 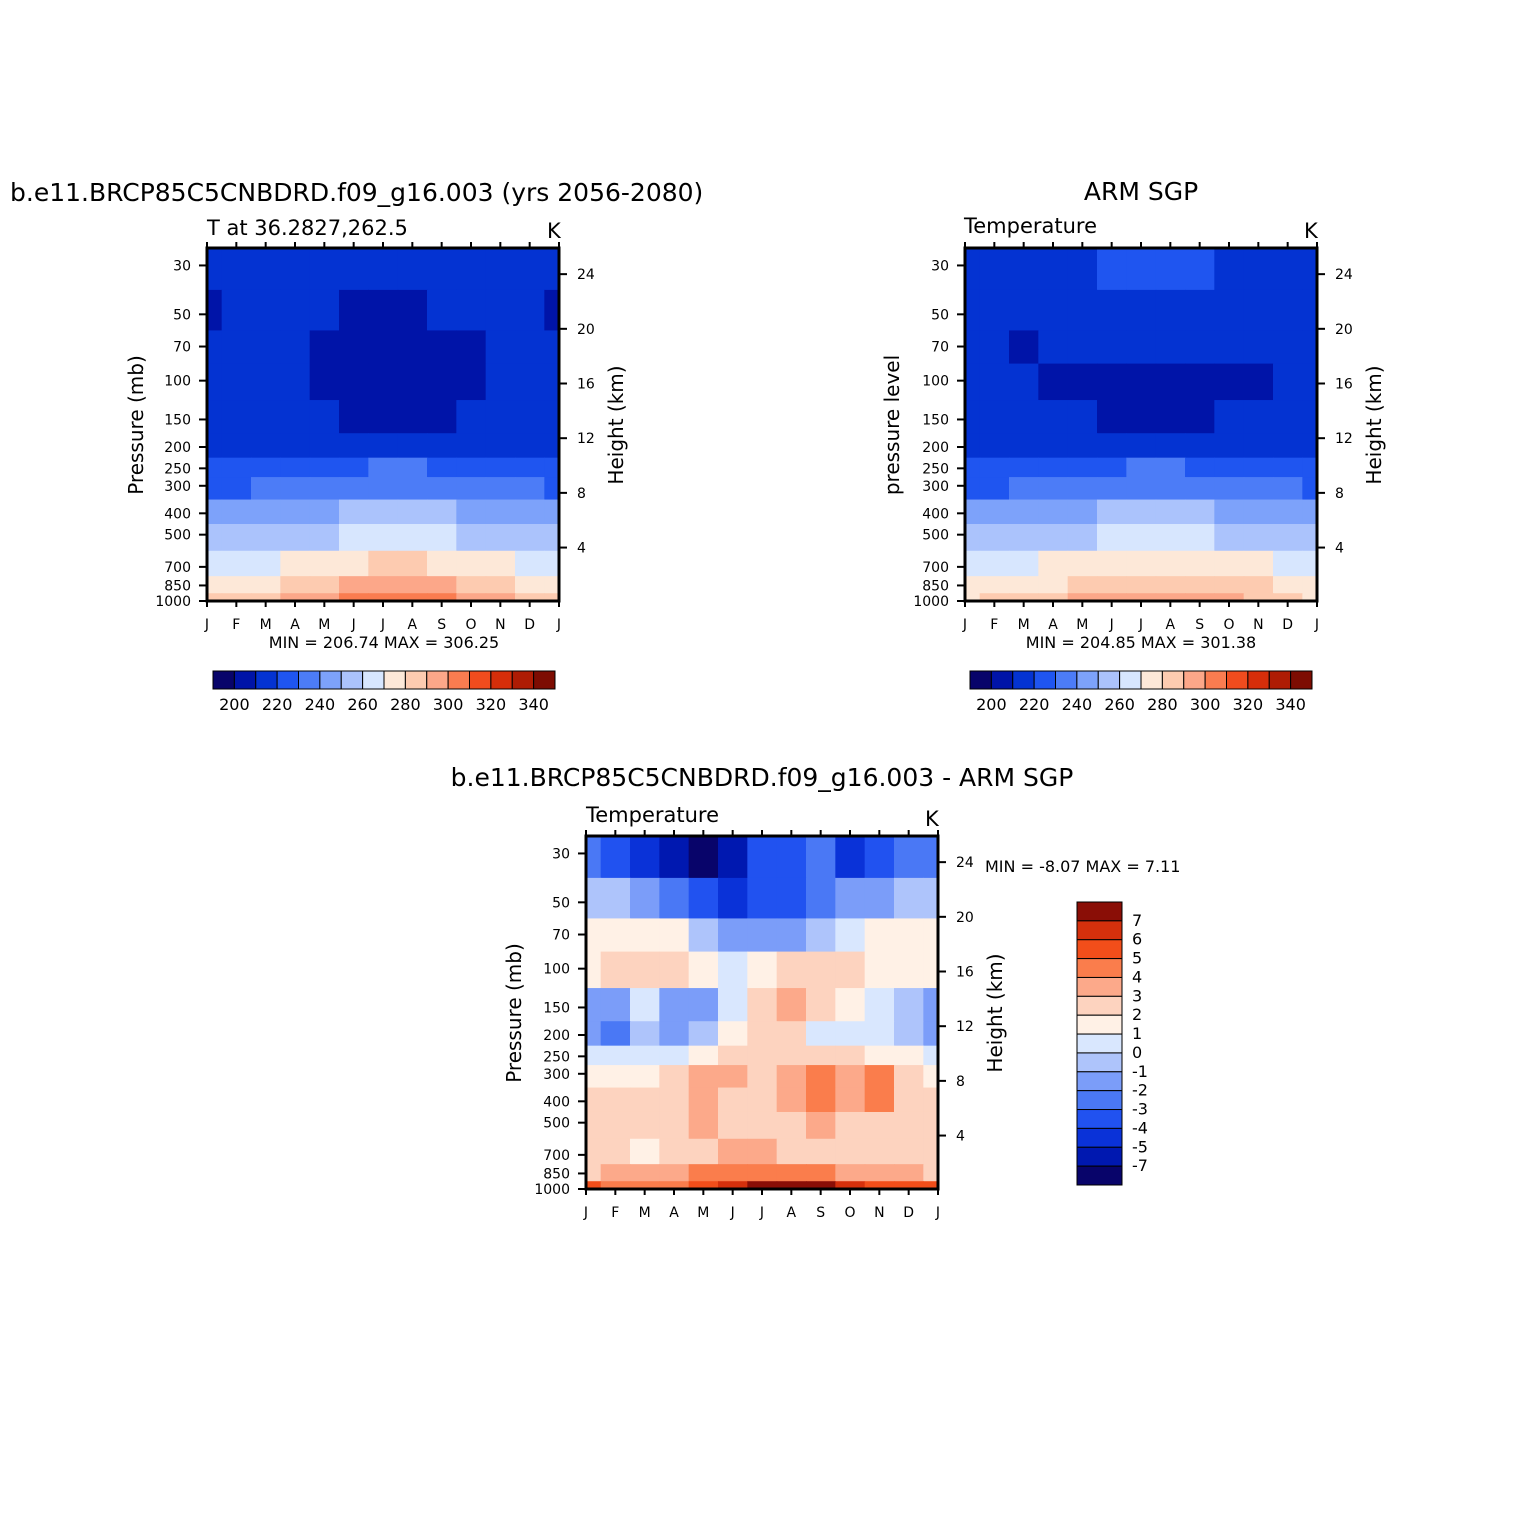 I want to click on colorbar-label: -4, so click(x=1140, y=1127).